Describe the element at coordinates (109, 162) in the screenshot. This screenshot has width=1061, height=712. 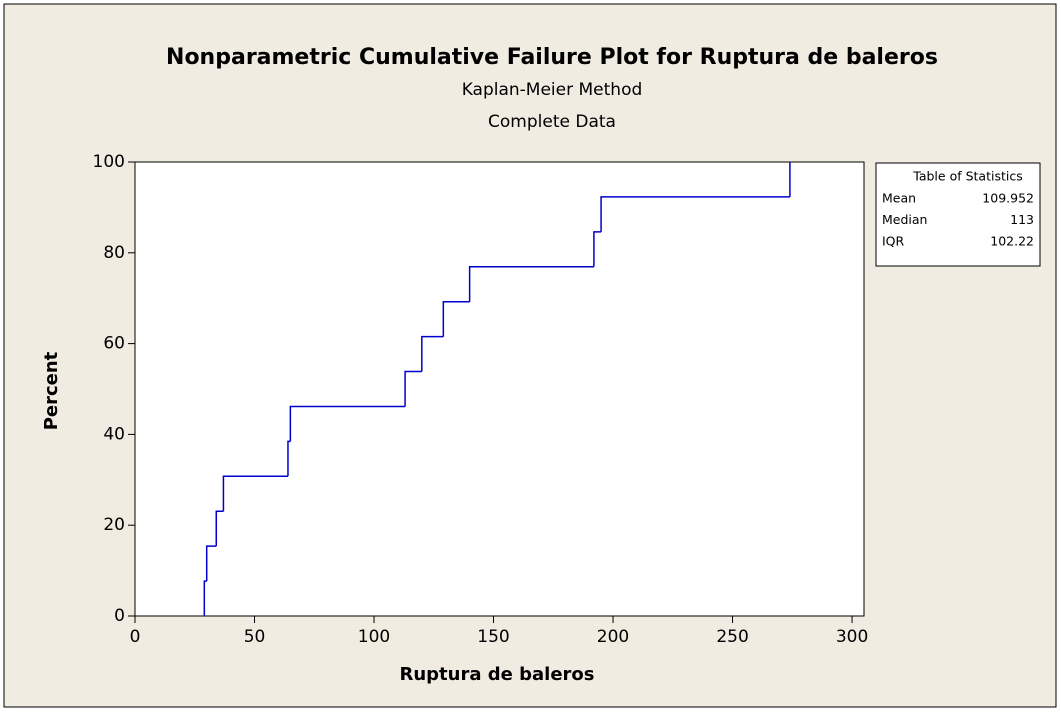
I see `y-tick-label: 100` at that location.